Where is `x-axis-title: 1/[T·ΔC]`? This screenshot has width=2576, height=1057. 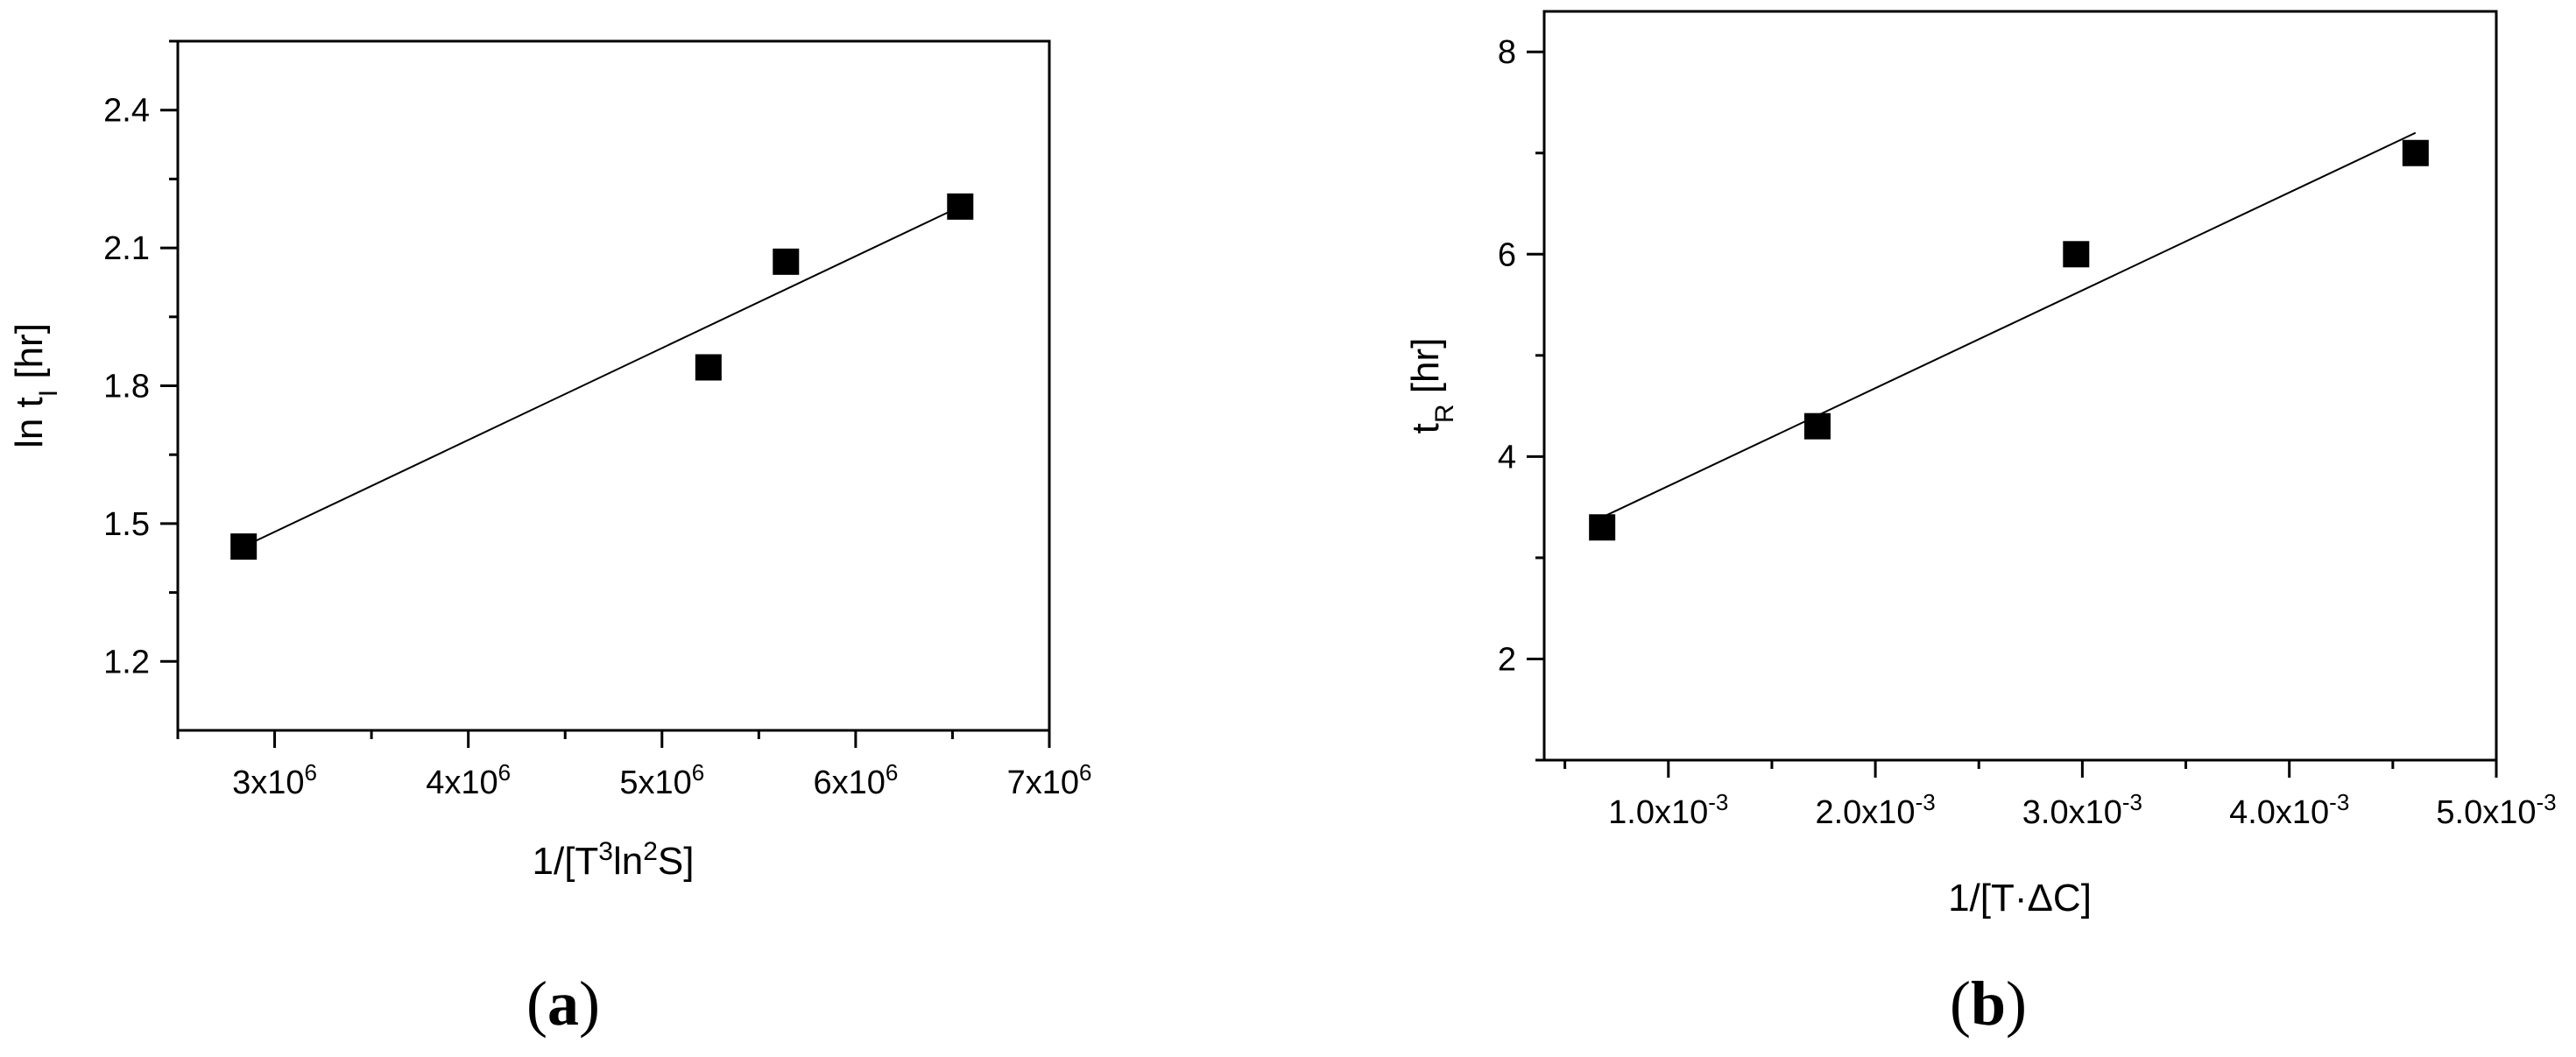 x-axis-title: 1/[T·ΔC] is located at coordinates (2020, 898).